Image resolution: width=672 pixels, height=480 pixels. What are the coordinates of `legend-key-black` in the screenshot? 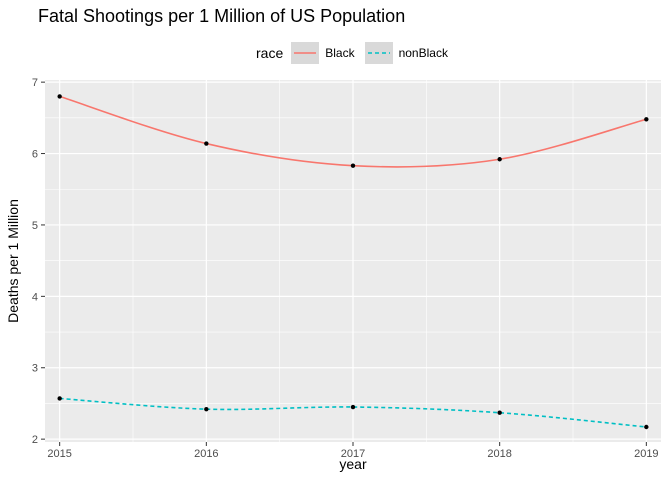 It's located at (305, 53).